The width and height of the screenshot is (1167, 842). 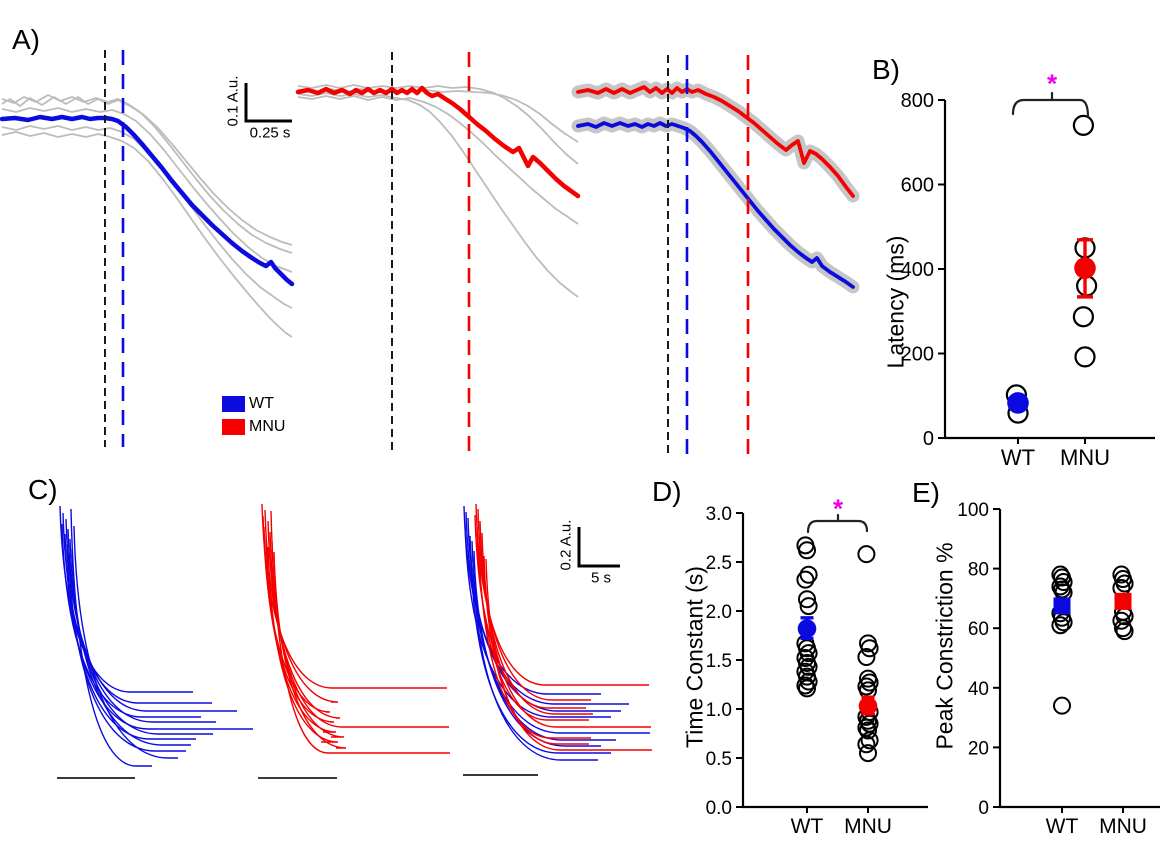 I want to click on y-tick-label: 60, so click(x=978, y=629).